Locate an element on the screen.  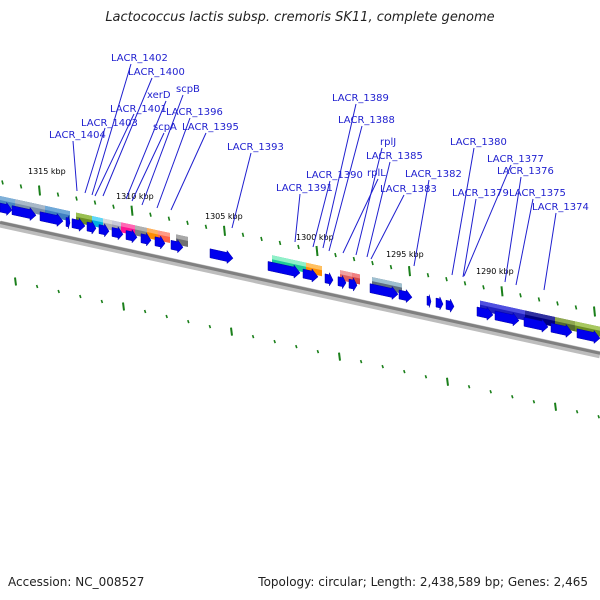
kbp-tick-label: 1315 kbp is located at coordinates (47, 171).